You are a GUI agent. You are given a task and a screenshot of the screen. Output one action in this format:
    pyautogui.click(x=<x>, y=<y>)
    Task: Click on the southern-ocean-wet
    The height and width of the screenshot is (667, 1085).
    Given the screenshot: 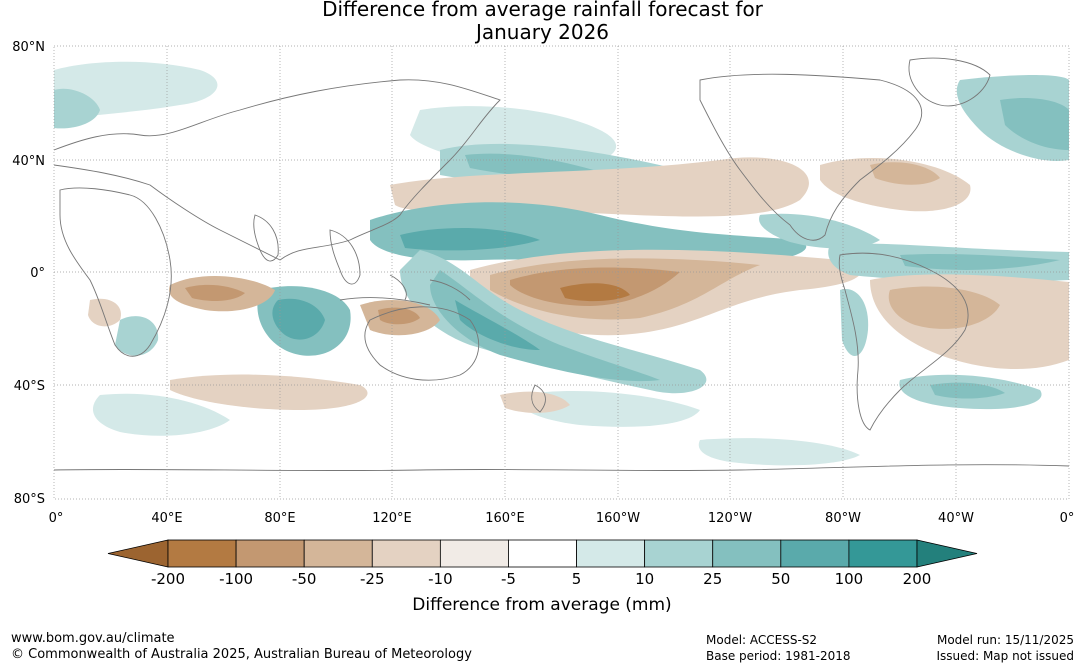 What is the action you would take?
    pyautogui.click(x=161, y=414)
    